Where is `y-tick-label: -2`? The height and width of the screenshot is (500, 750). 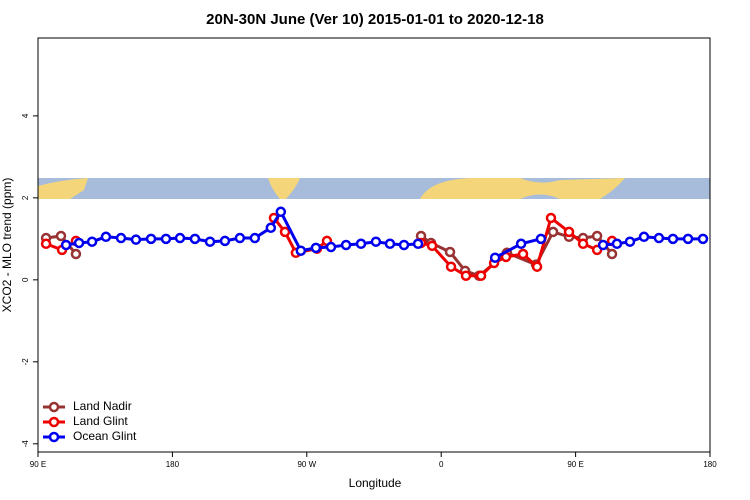 y-tick-label: -2 is located at coordinates (25, 362).